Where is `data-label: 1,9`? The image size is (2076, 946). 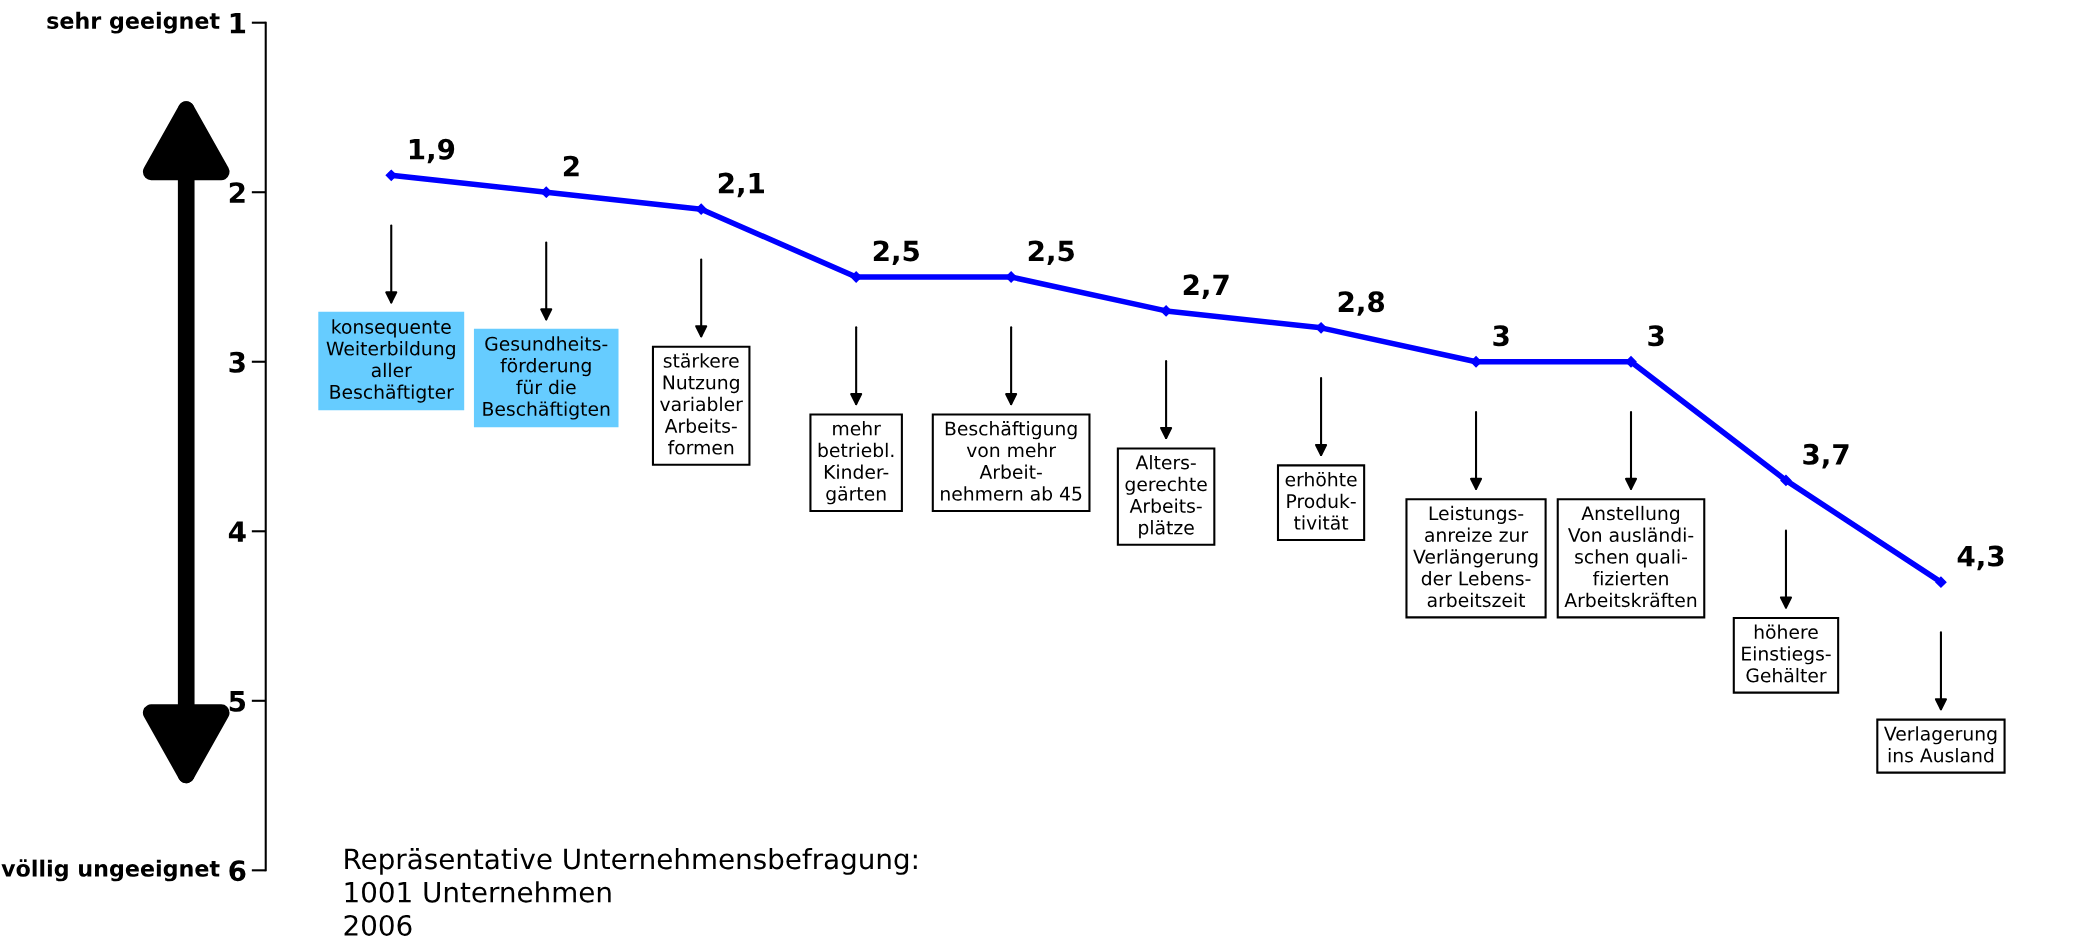 data-label: 1,9 is located at coordinates (432, 151).